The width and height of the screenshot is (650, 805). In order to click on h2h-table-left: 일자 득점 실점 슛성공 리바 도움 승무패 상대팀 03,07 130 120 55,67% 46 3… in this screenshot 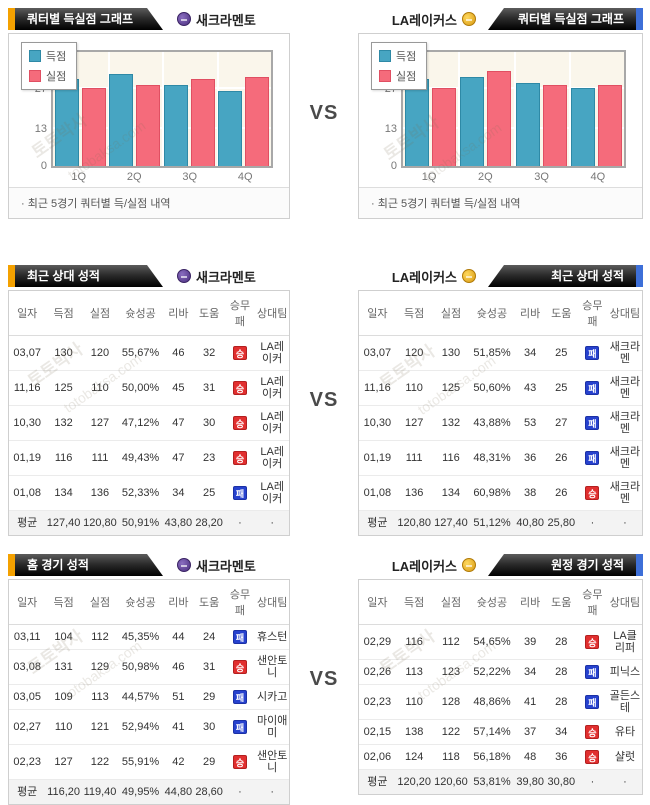, I will do `click(149, 413)`.